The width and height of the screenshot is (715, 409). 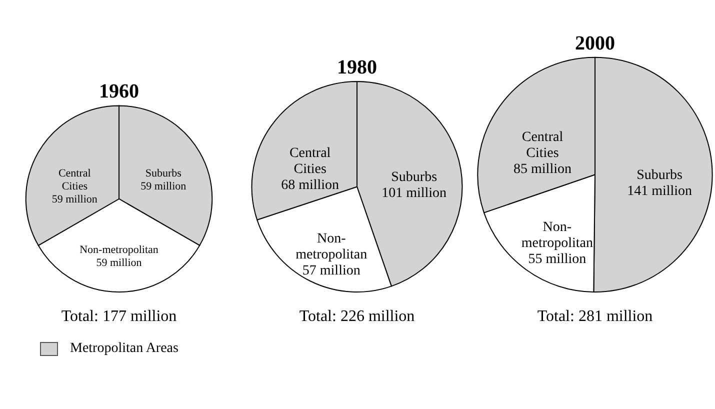 I want to click on legend-title: Metropolitan Areas, so click(x=124, y=349).